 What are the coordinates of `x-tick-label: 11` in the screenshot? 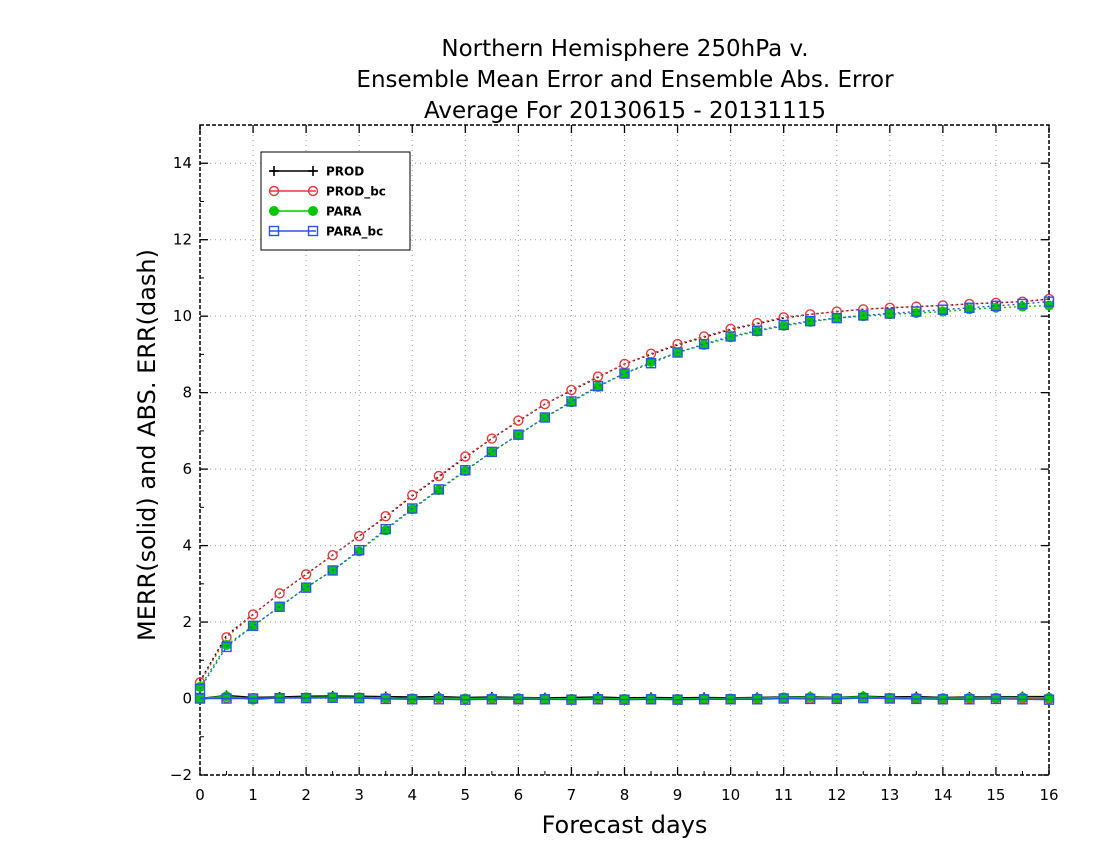 It's located at (783, 795).